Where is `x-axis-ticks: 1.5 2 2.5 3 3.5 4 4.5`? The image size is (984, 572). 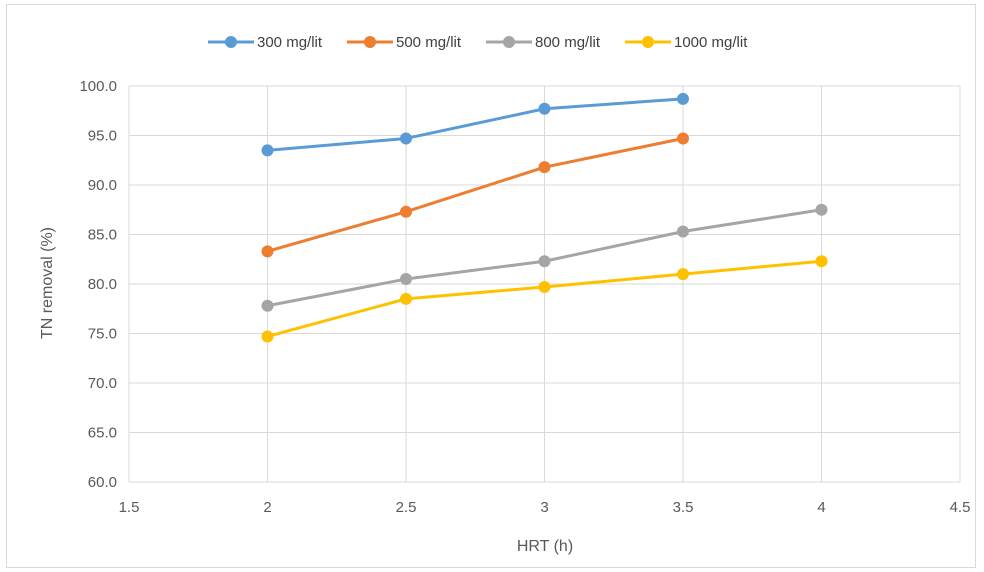 x-axis-ticks: 1.5 2 2.5 3 3.5 4 4.5 is located at coordinates (545, 507).